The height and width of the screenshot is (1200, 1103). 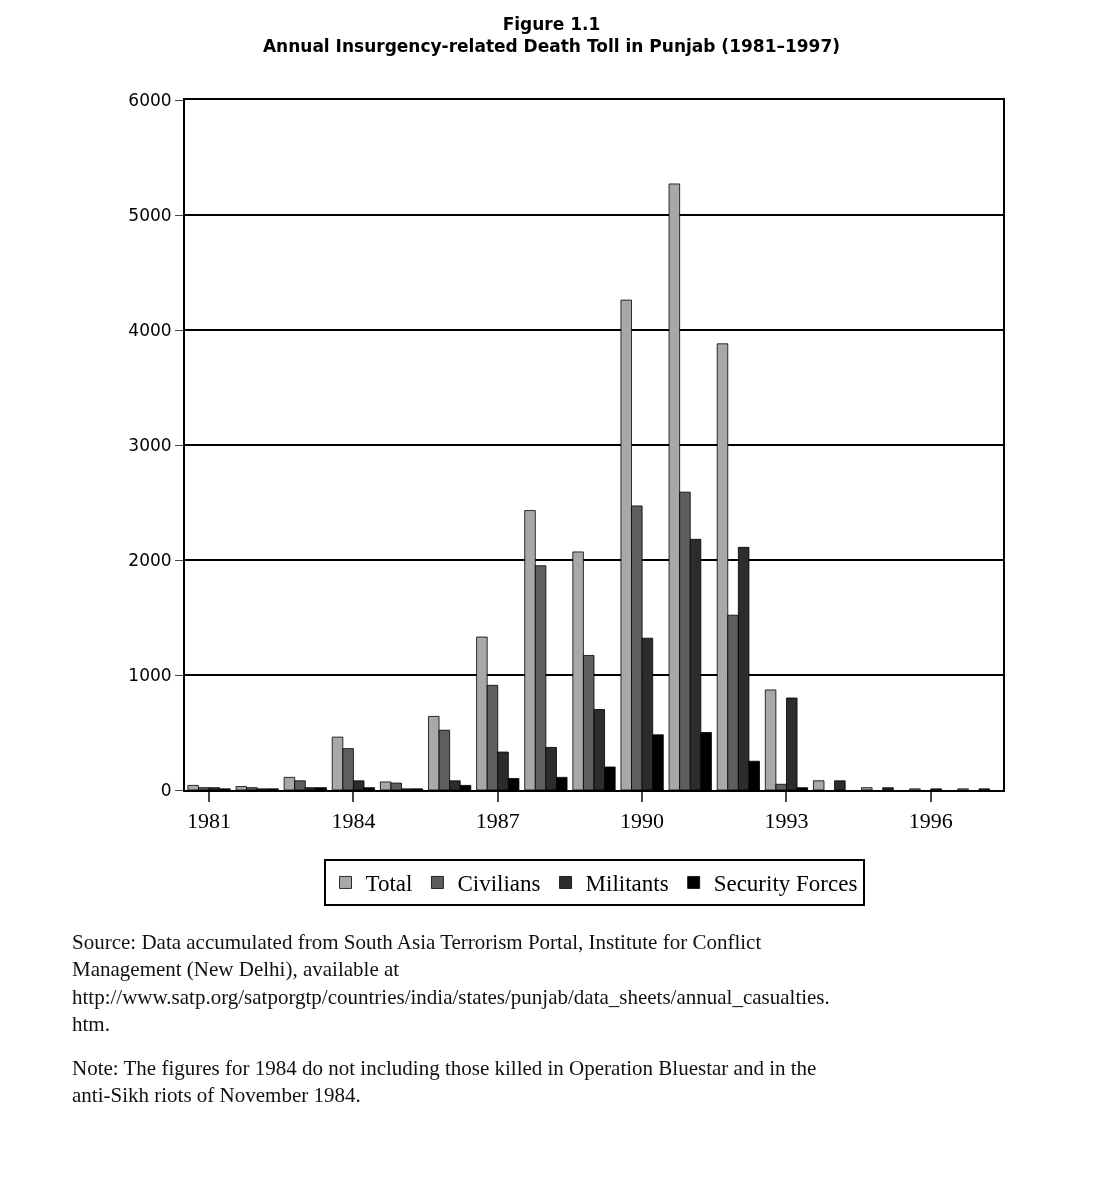 What do you see at coordinates (150, 444) in the screenshot?
I see `y-tick-label: 3000` at bounding box center [150, 444].